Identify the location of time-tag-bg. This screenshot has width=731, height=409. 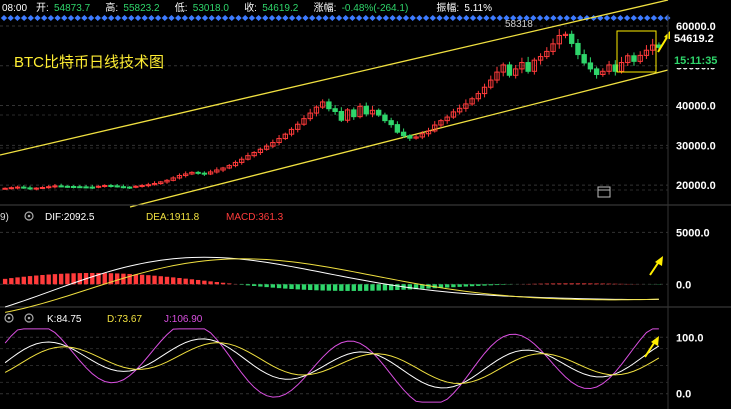
(700, 60).